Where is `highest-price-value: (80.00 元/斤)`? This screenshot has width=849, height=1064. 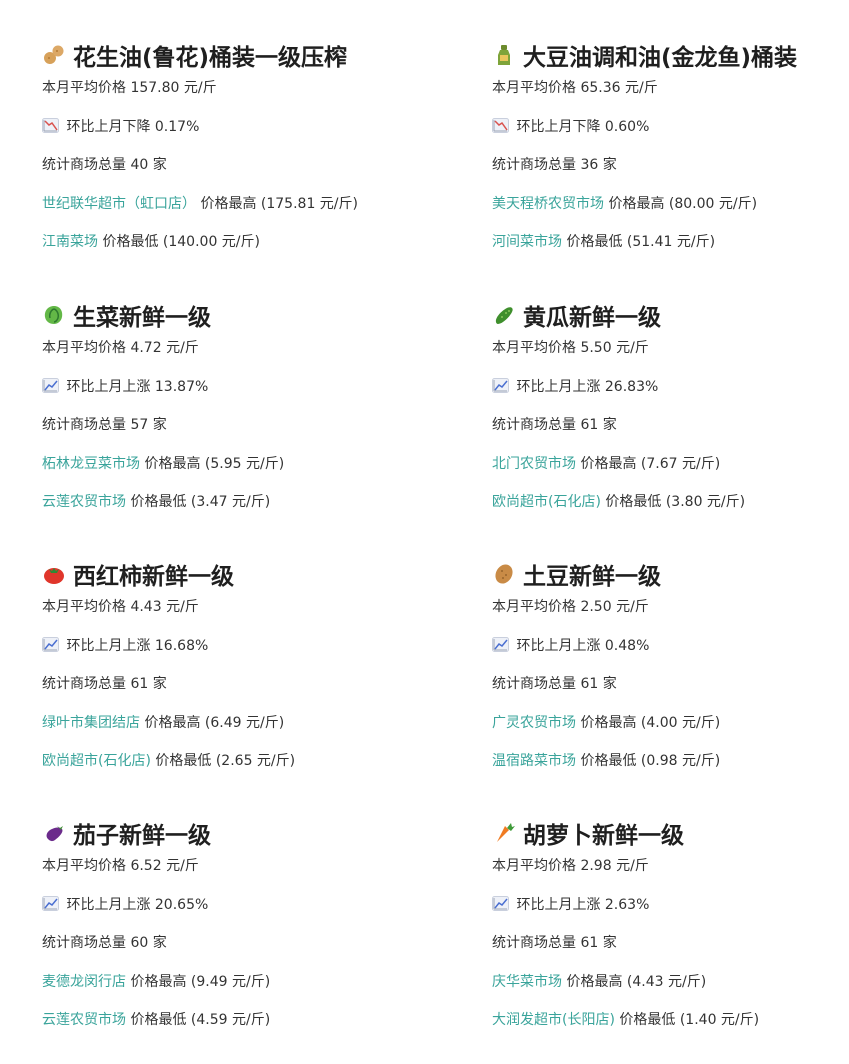
highest-price-value: (80.00 元/斤) is located at coordinates (713, 204).